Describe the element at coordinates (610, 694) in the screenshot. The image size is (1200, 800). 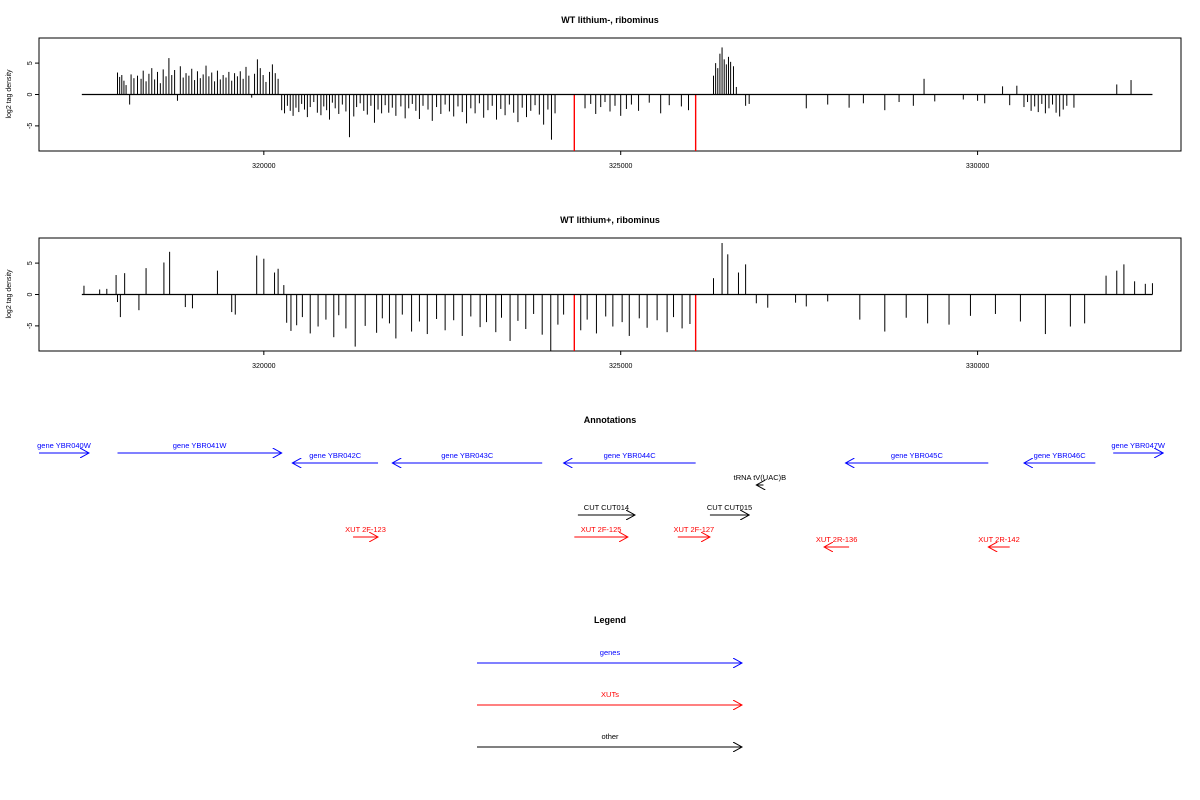
I see `legend-label: XUTs` at that location.